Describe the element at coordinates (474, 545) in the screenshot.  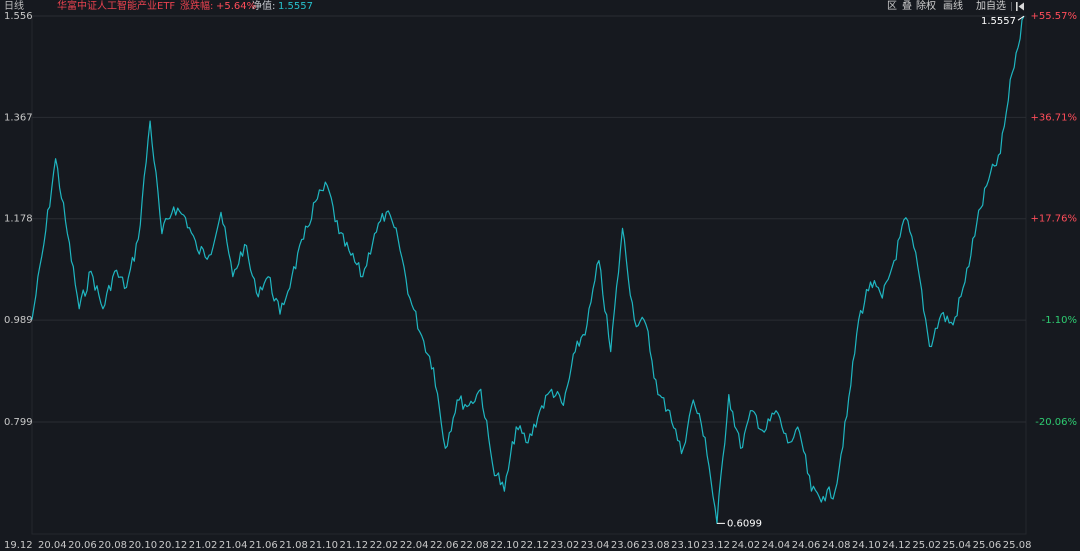
I see `x-tick-label: 22.08` at that location.